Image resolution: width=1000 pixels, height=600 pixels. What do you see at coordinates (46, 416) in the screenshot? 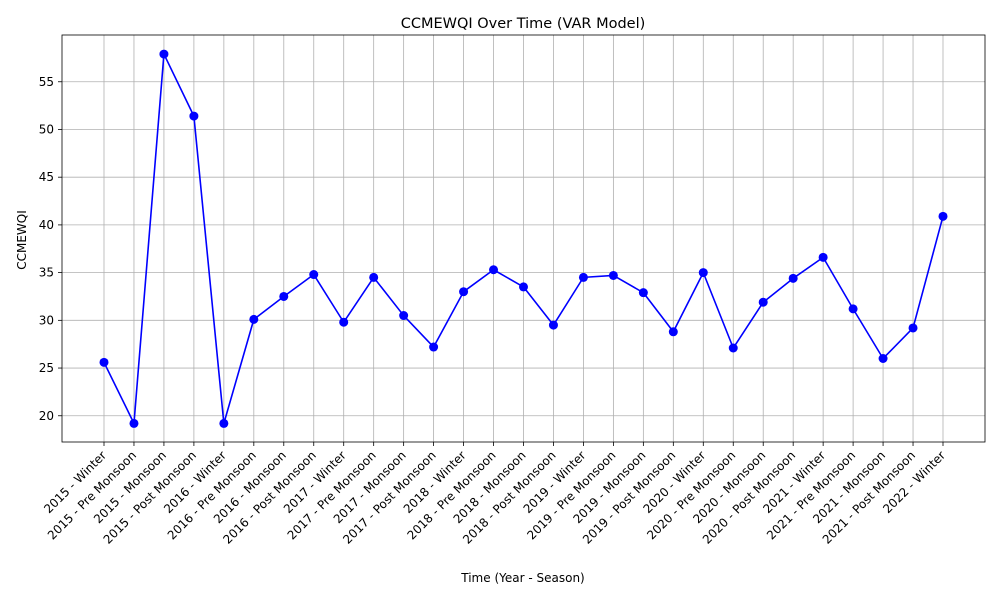
I see `y-tick-label: 20` at bounding box center [46, 416].